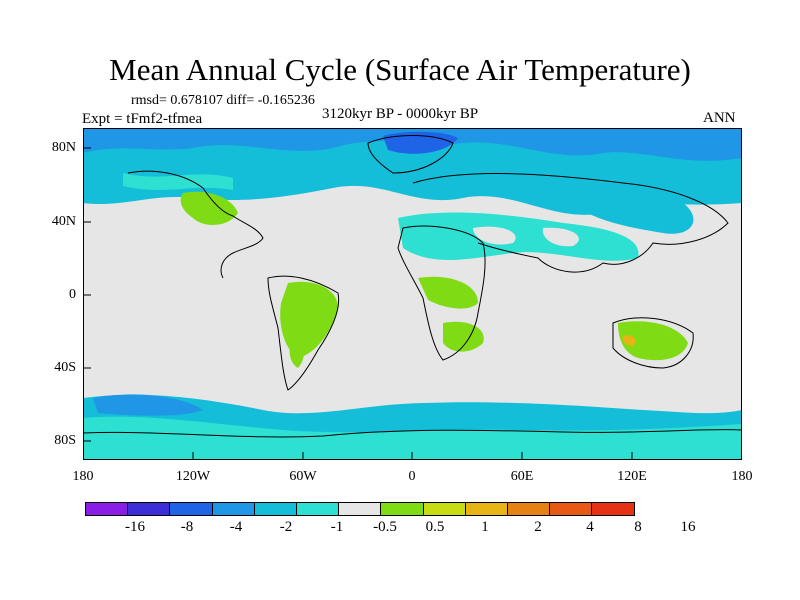 The width and height of the screenshot is (800, 600). What do you see at coordinates (400, 114) in the screenshot?
I see `period-label: 3120kyr BP - 0000kyr BP` at bounding box center [400, 114].